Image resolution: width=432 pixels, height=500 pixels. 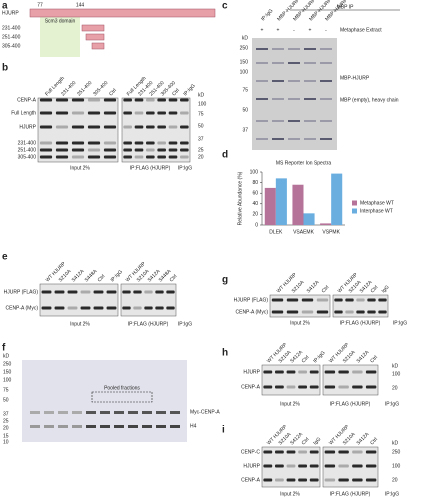 What do you see at coordinates (298, 286) in the screenshot?
I see `lane-label: S210A` at bounding box center [298, 286].